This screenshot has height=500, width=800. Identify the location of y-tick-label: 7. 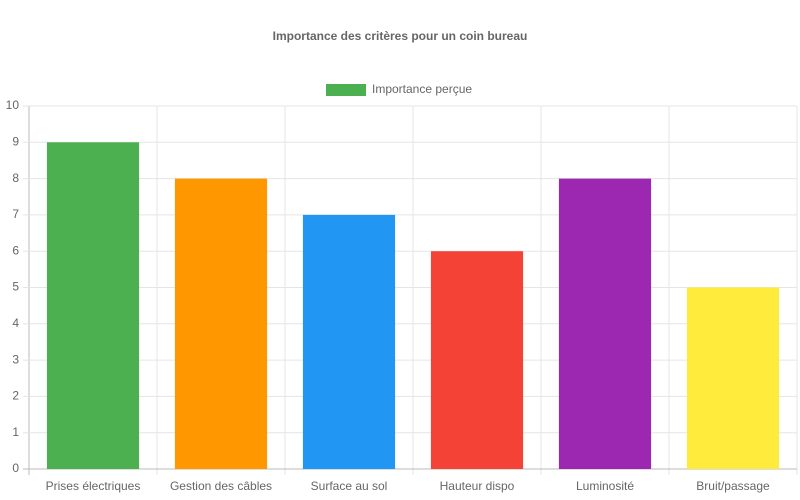
(15, 214).